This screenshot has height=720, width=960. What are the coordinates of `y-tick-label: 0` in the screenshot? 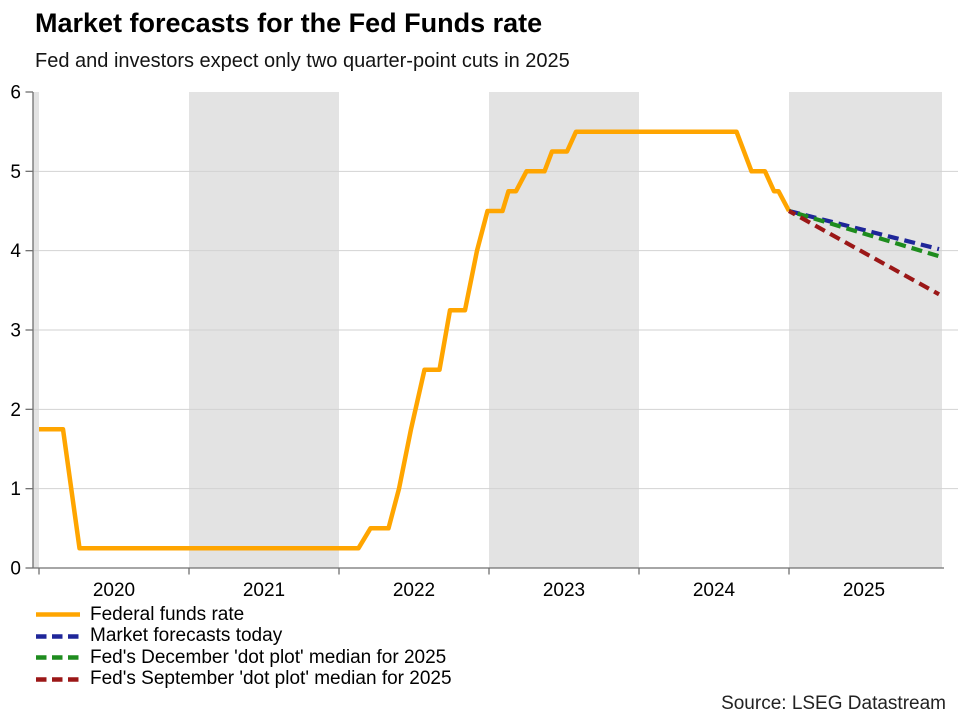 It's located at (15, 569).